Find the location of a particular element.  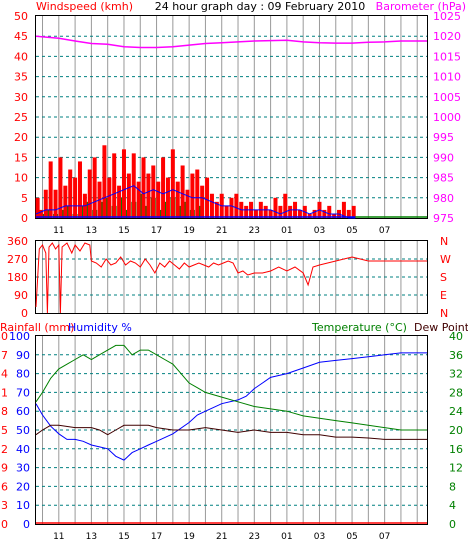

rain-axis-label: Rainfall (mm) is located at coordinates (37, 327).